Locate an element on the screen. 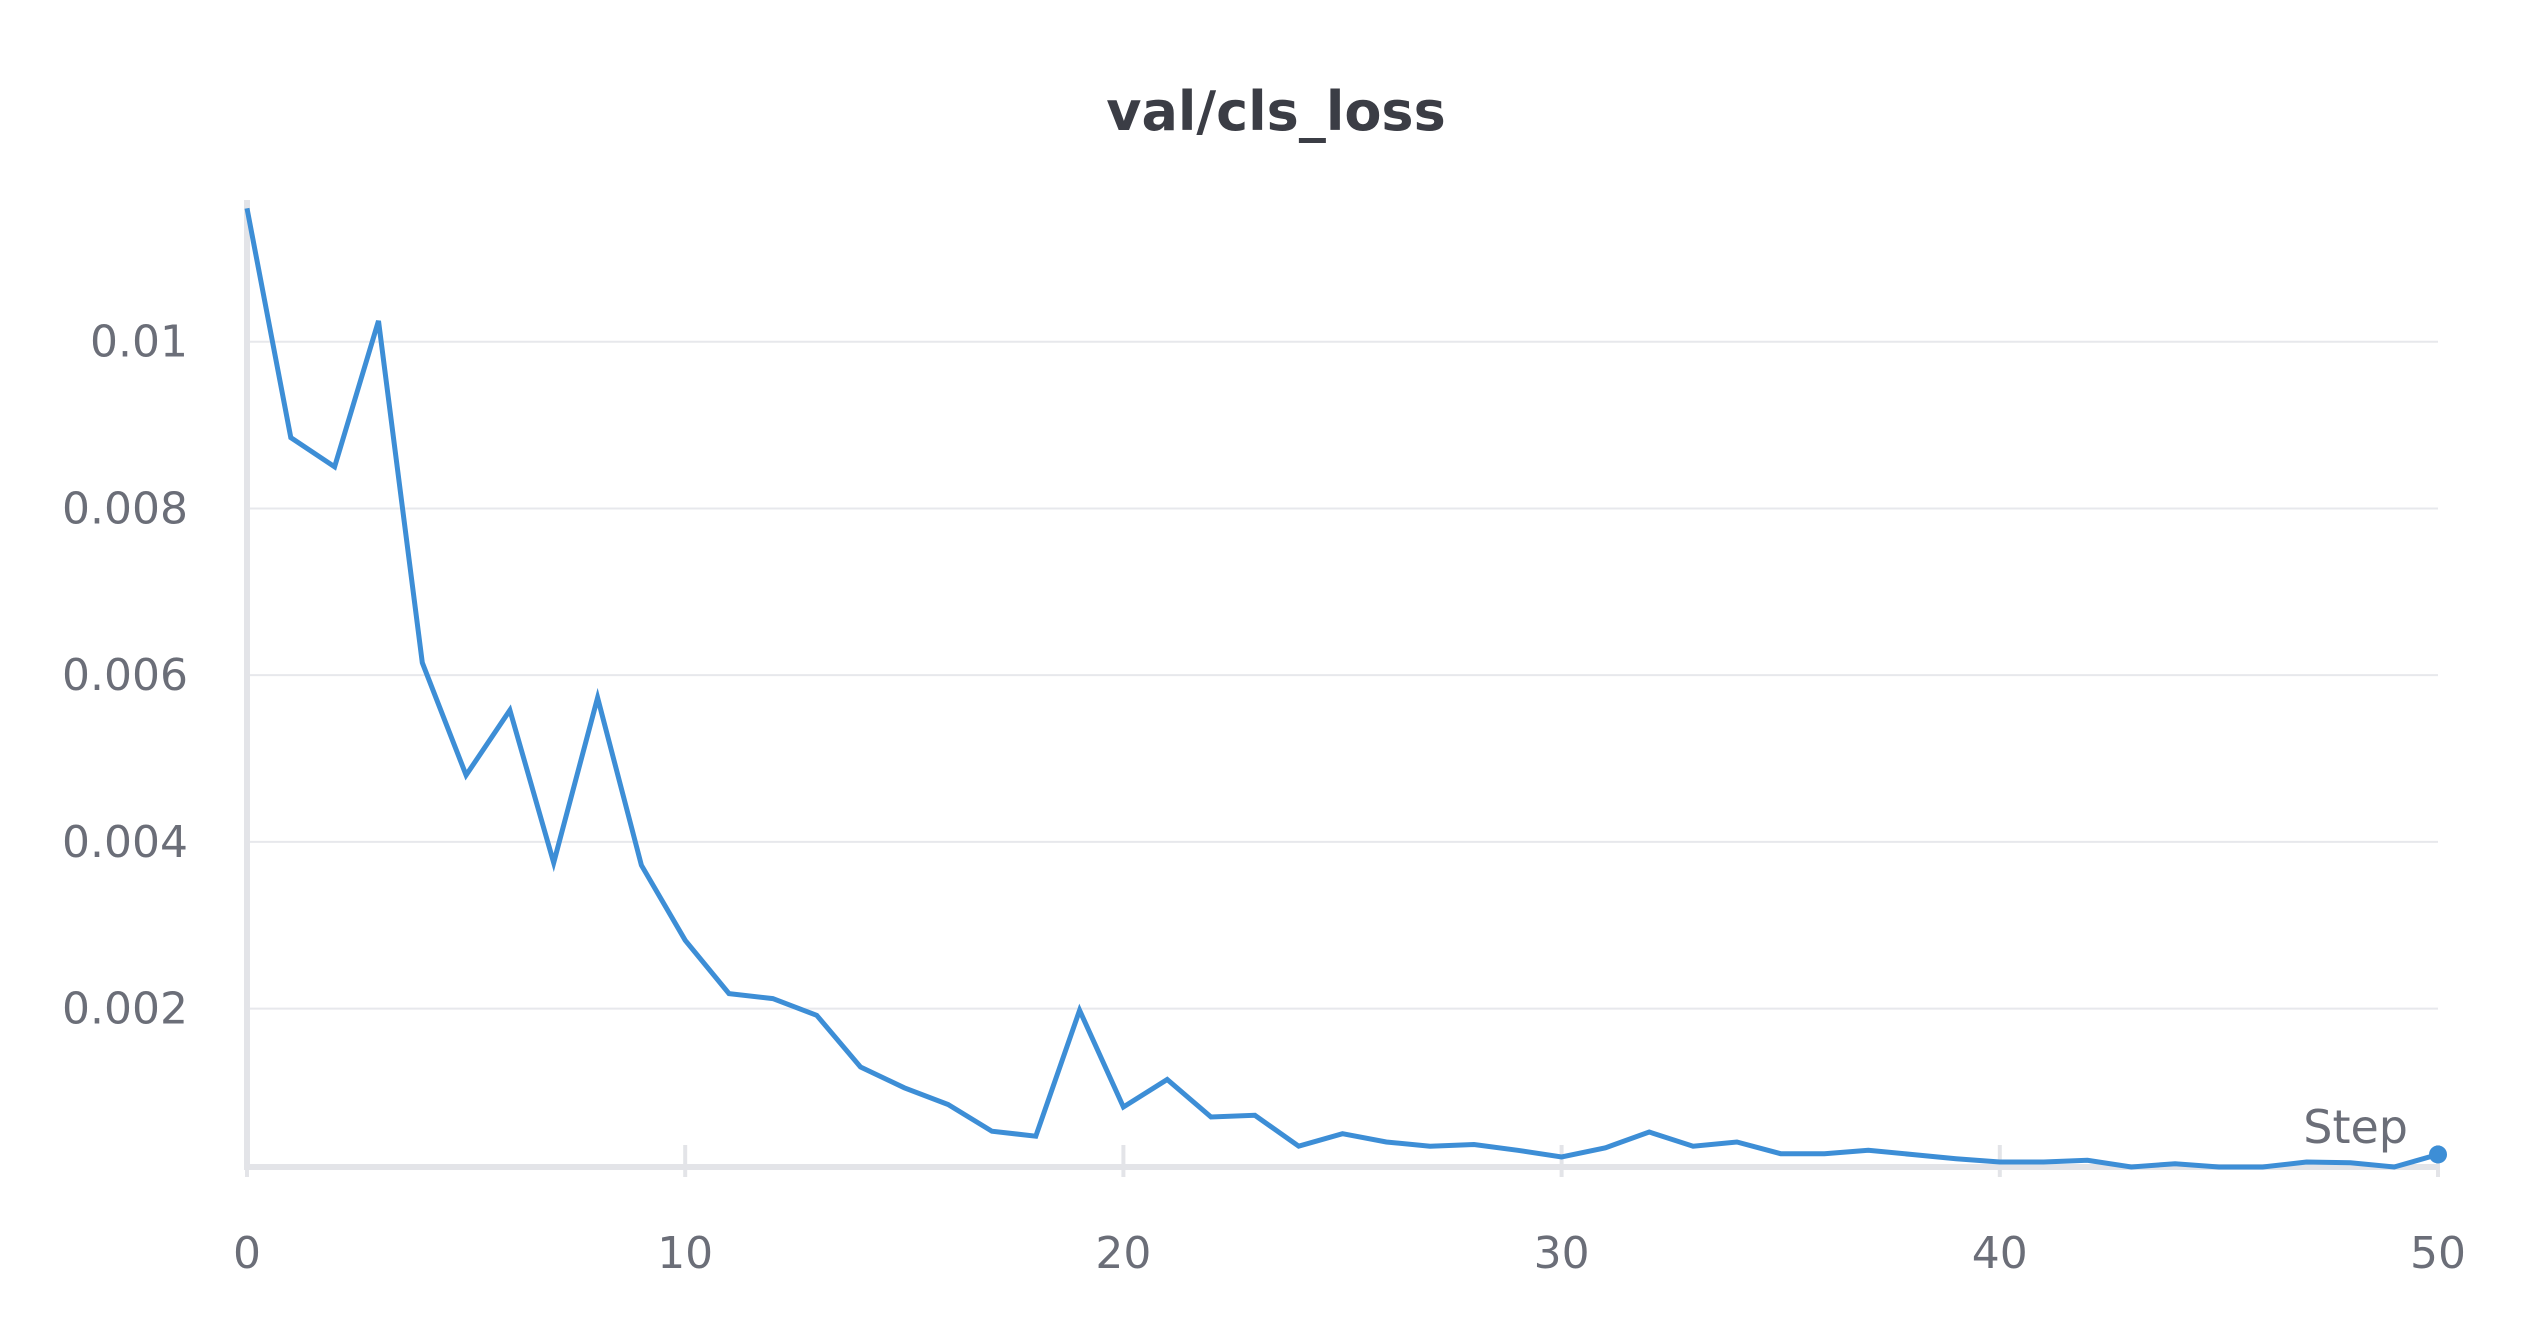  x-tick-label: 40 is located at coordinates (2000, 1253).